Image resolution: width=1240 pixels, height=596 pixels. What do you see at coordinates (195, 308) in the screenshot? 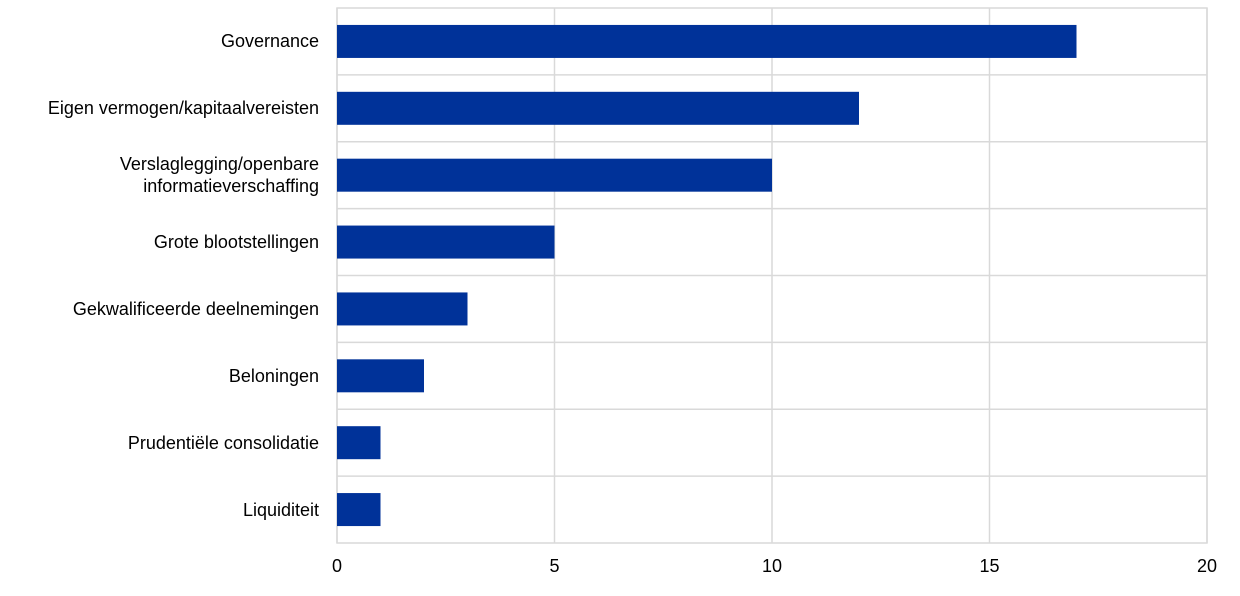
I see `category-label: Gekwalificeerde deelnemingen` at bounding box center [195, 308].